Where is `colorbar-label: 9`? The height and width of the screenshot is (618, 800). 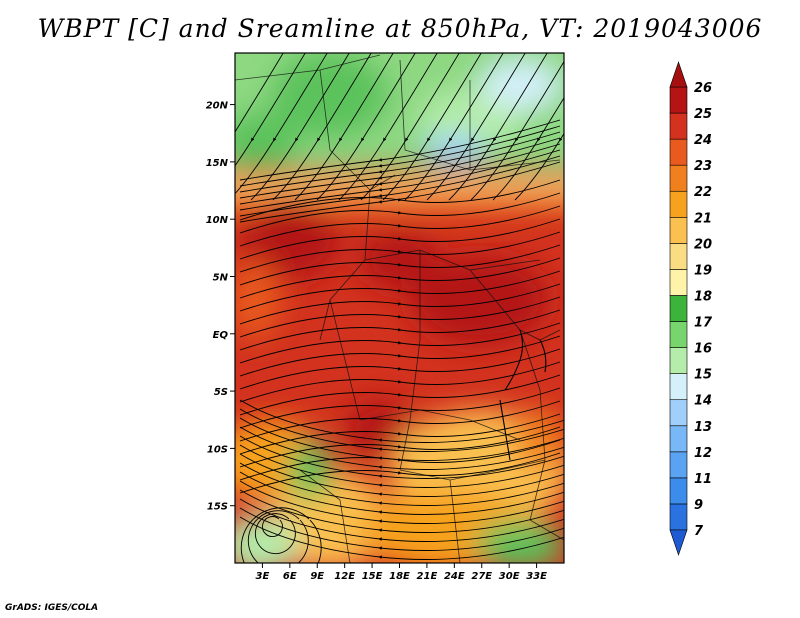 colorbar-label: 9 is located at coordinates (698, 505).